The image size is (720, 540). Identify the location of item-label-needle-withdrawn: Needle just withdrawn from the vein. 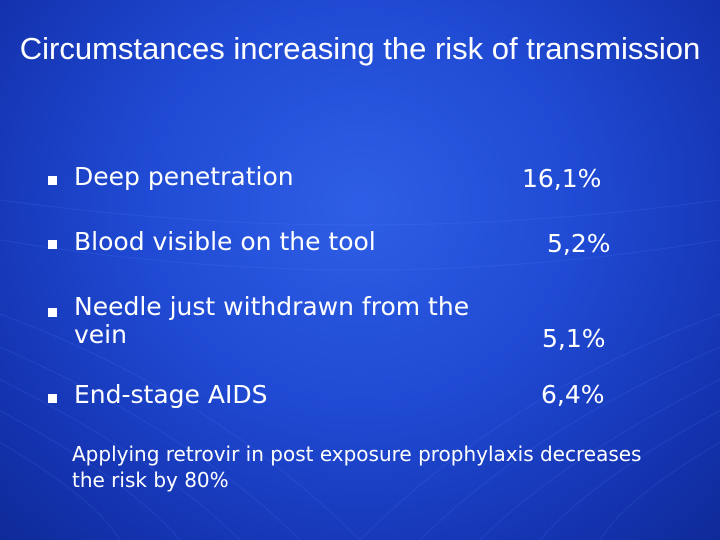
(284, 321).